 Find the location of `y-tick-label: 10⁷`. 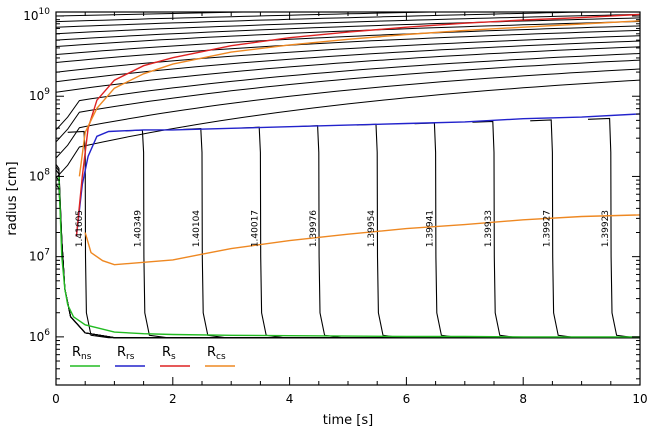

y-tick-label: 10⁷ is located at coordinates (39, 256).